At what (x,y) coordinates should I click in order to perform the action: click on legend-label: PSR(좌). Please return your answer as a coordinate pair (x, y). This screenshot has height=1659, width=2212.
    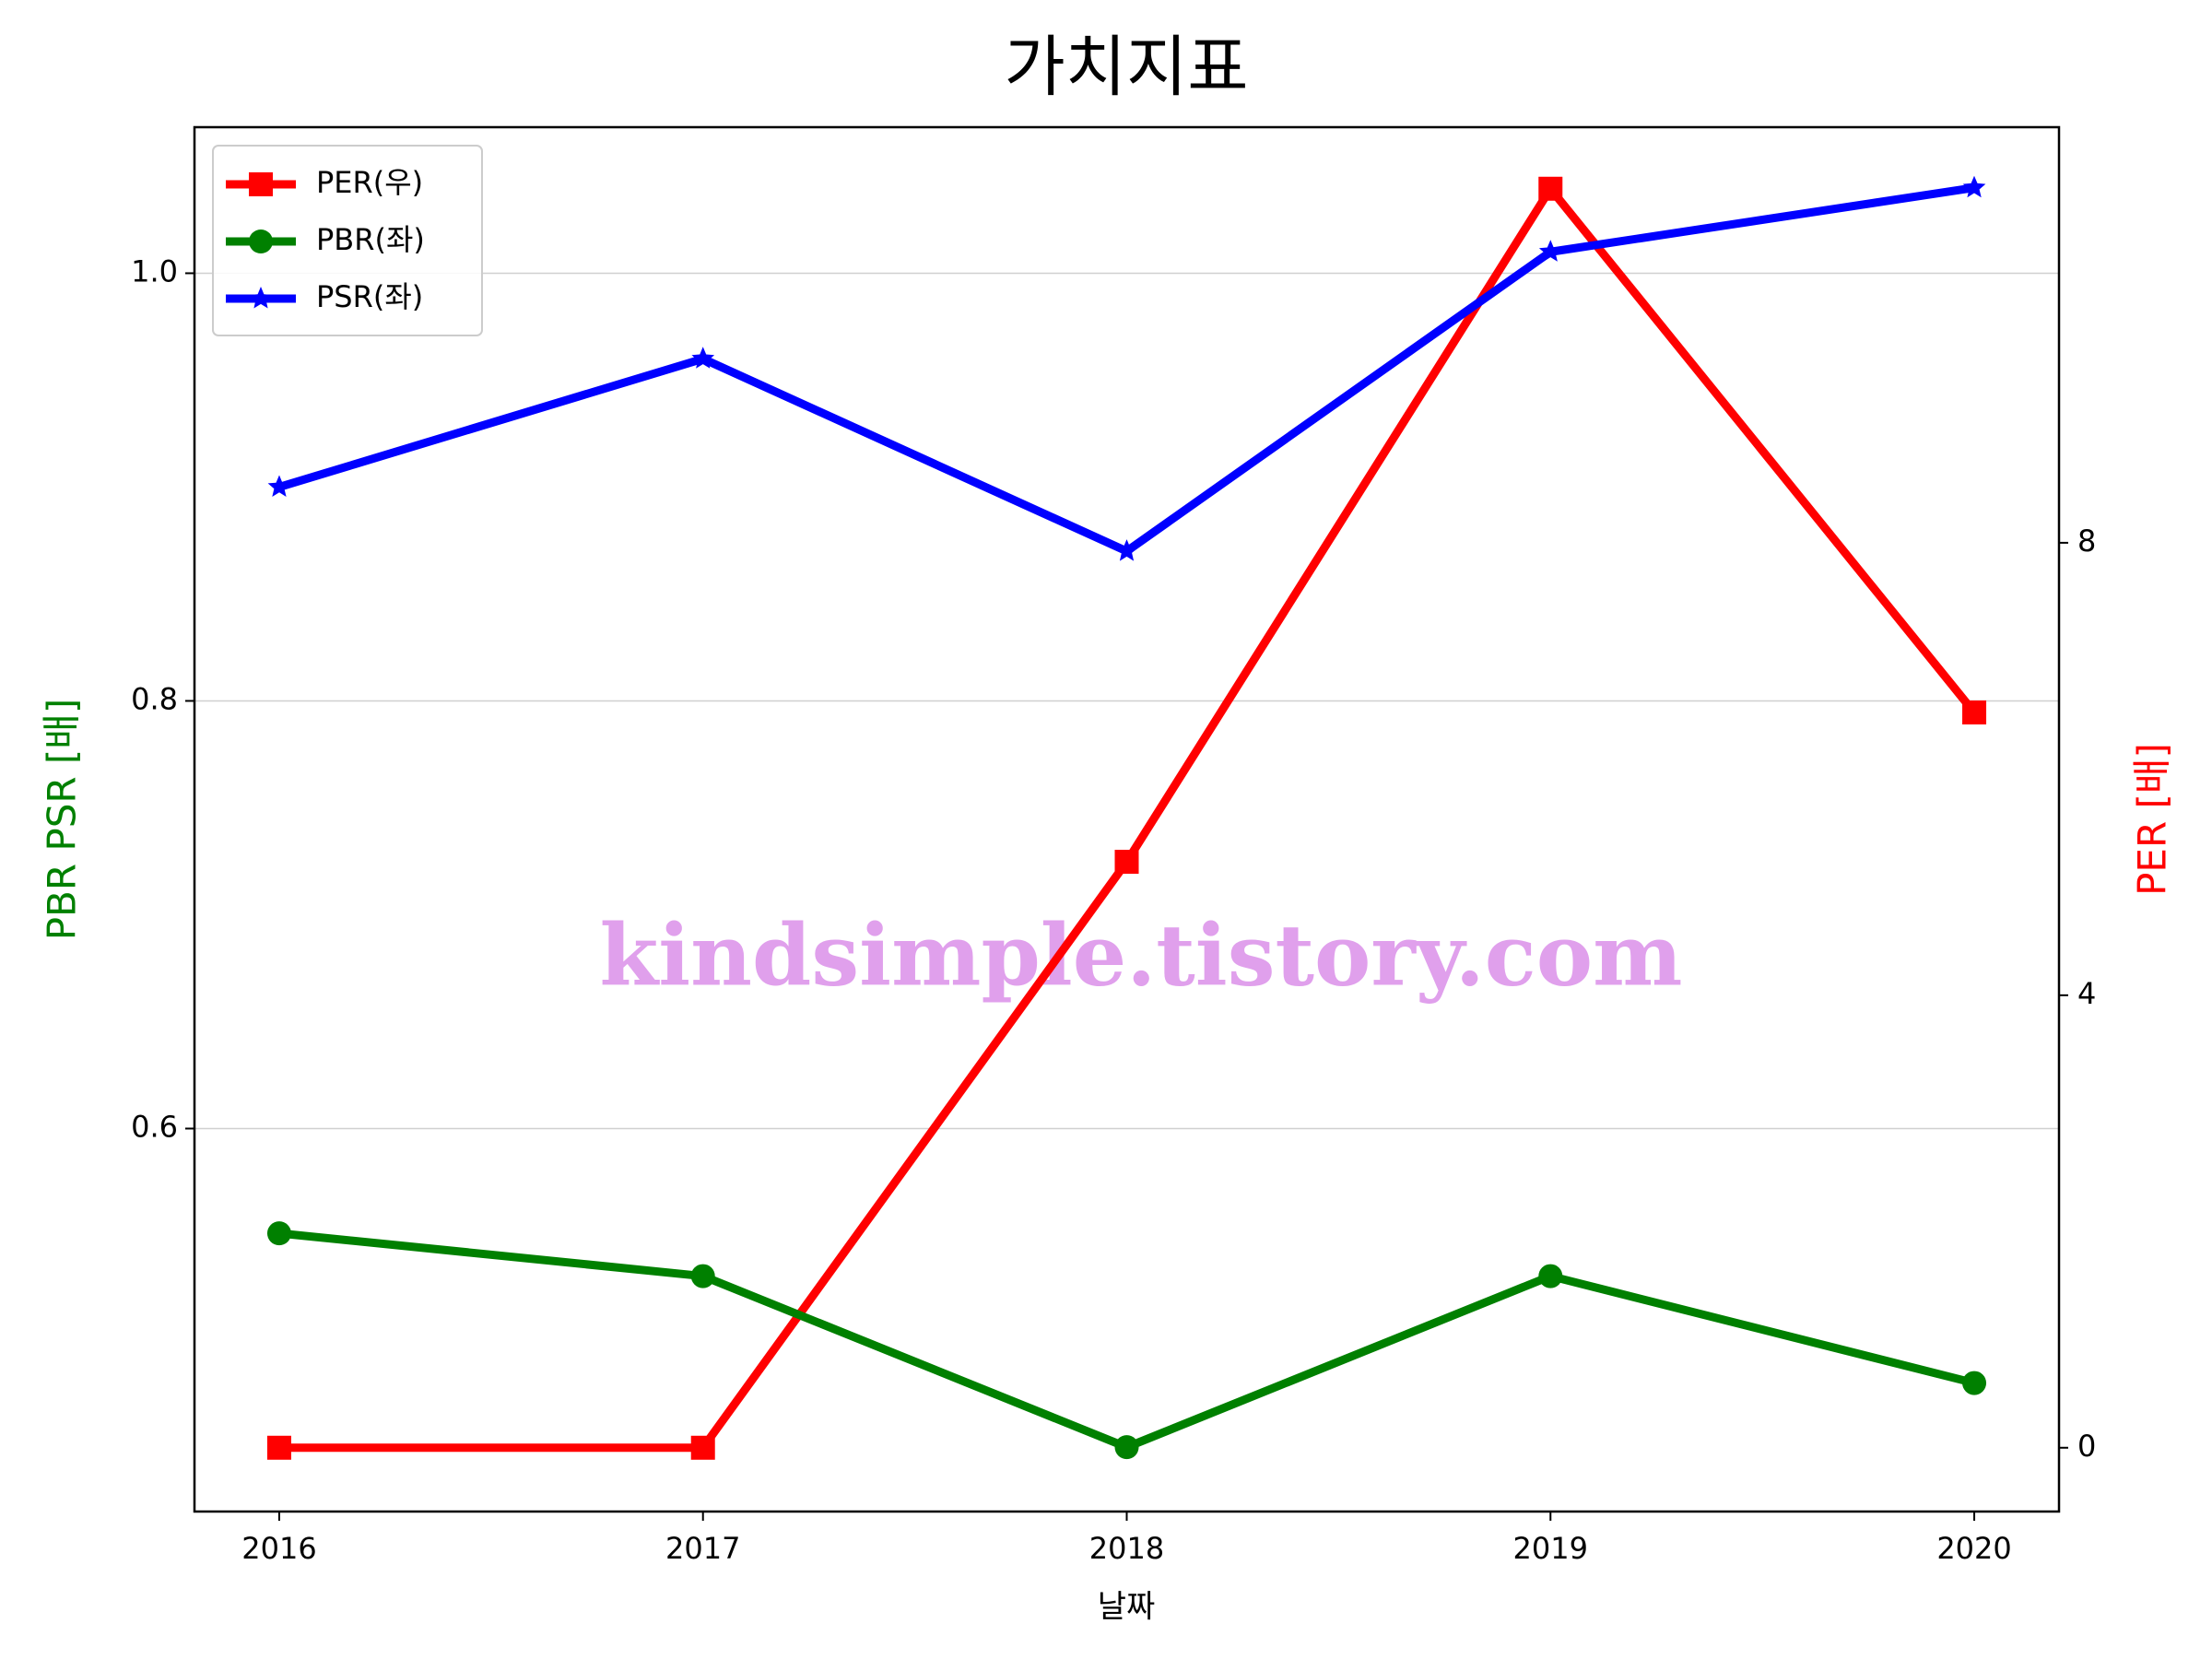
    Looking at the image, I should click on (369, 296).